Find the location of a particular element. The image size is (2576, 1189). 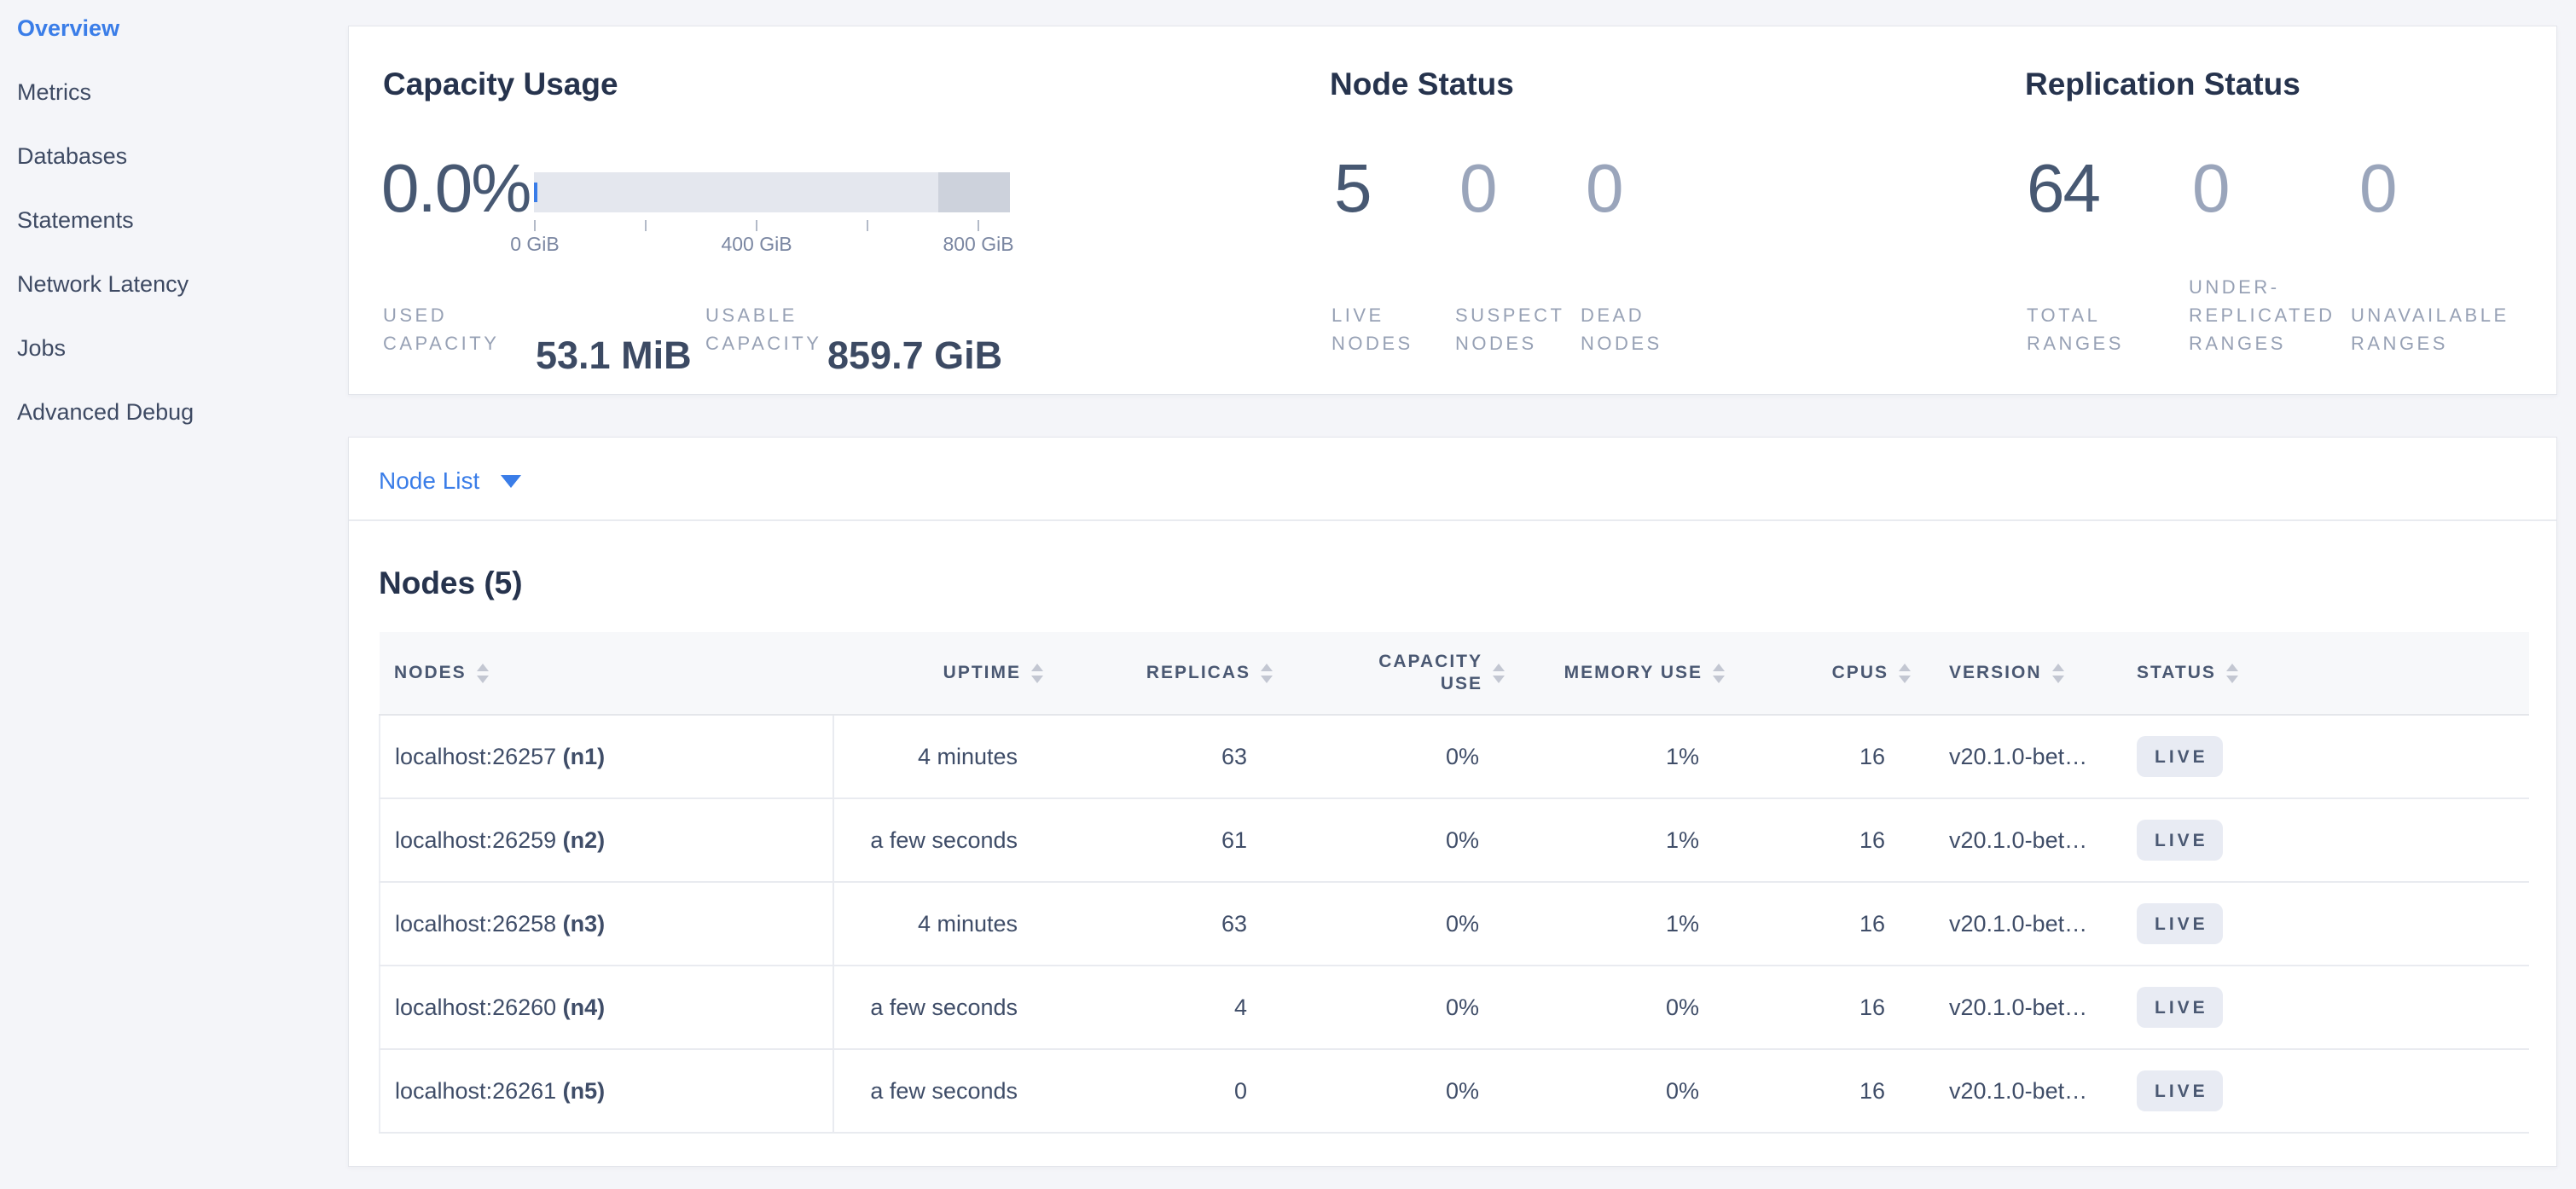

replicas-cell: 61 is located at coordinates (1151, 840).